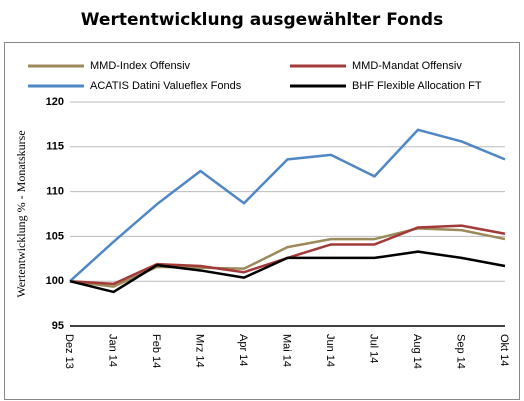 This screenshot has width=524, height=401. I want to click on x-tick-label: Mai 14, so click(287, 350).